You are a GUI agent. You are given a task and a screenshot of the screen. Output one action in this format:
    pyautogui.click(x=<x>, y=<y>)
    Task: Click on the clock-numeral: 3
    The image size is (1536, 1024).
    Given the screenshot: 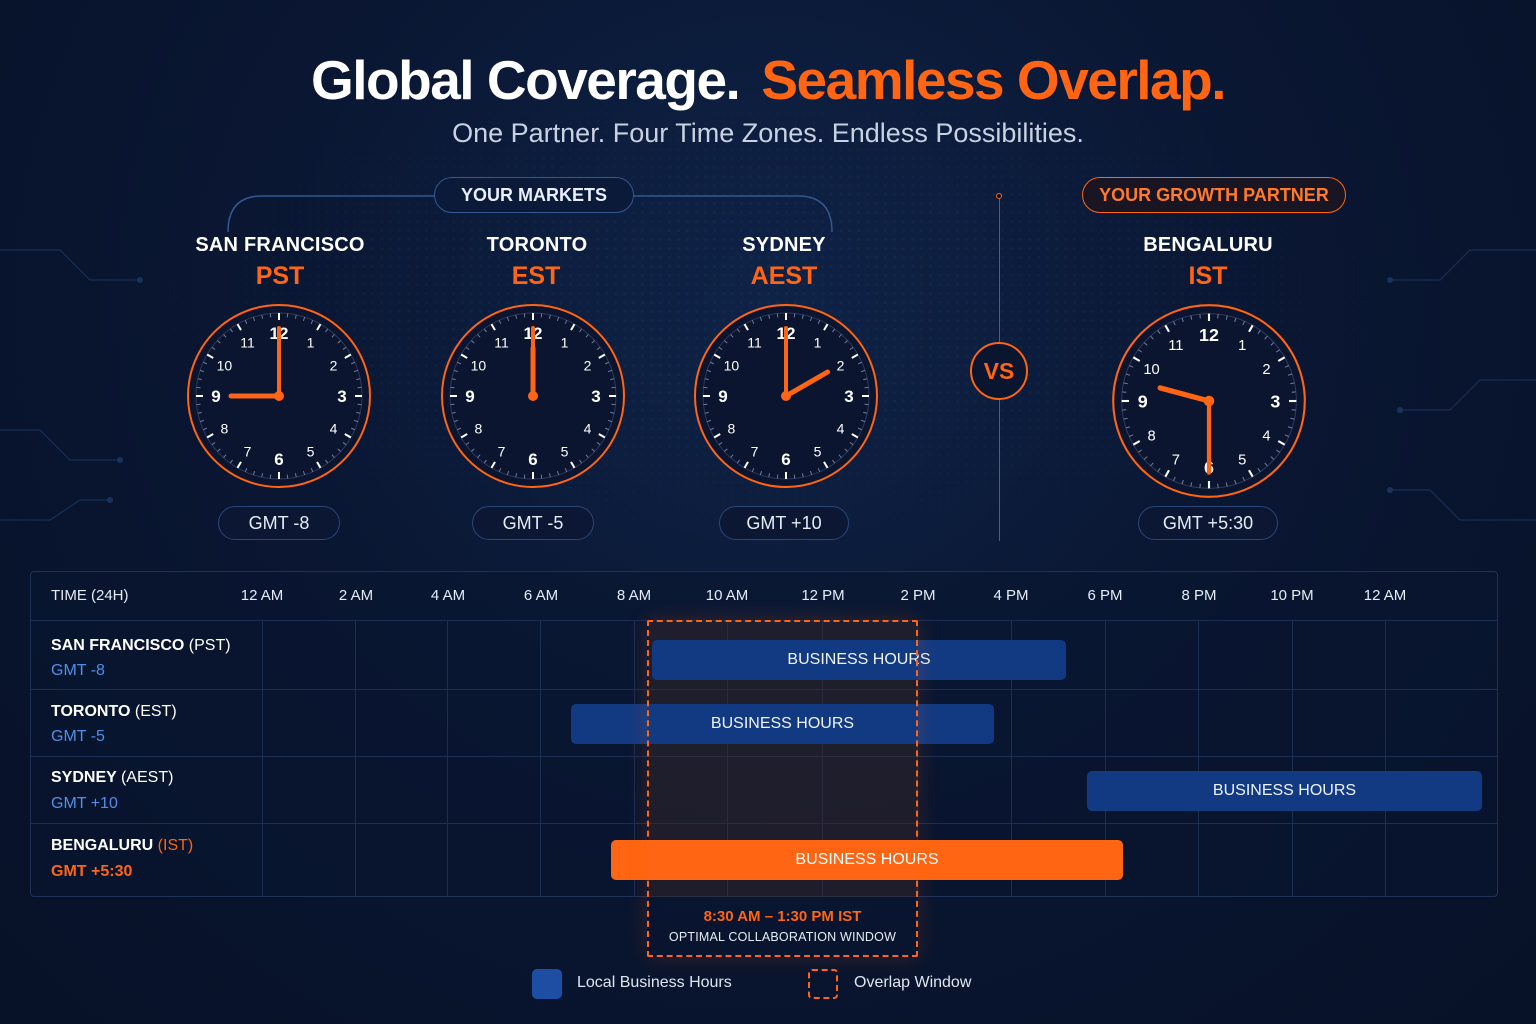 What is the action you would take?
    pyautogui.click(x=1275, y=401)
    